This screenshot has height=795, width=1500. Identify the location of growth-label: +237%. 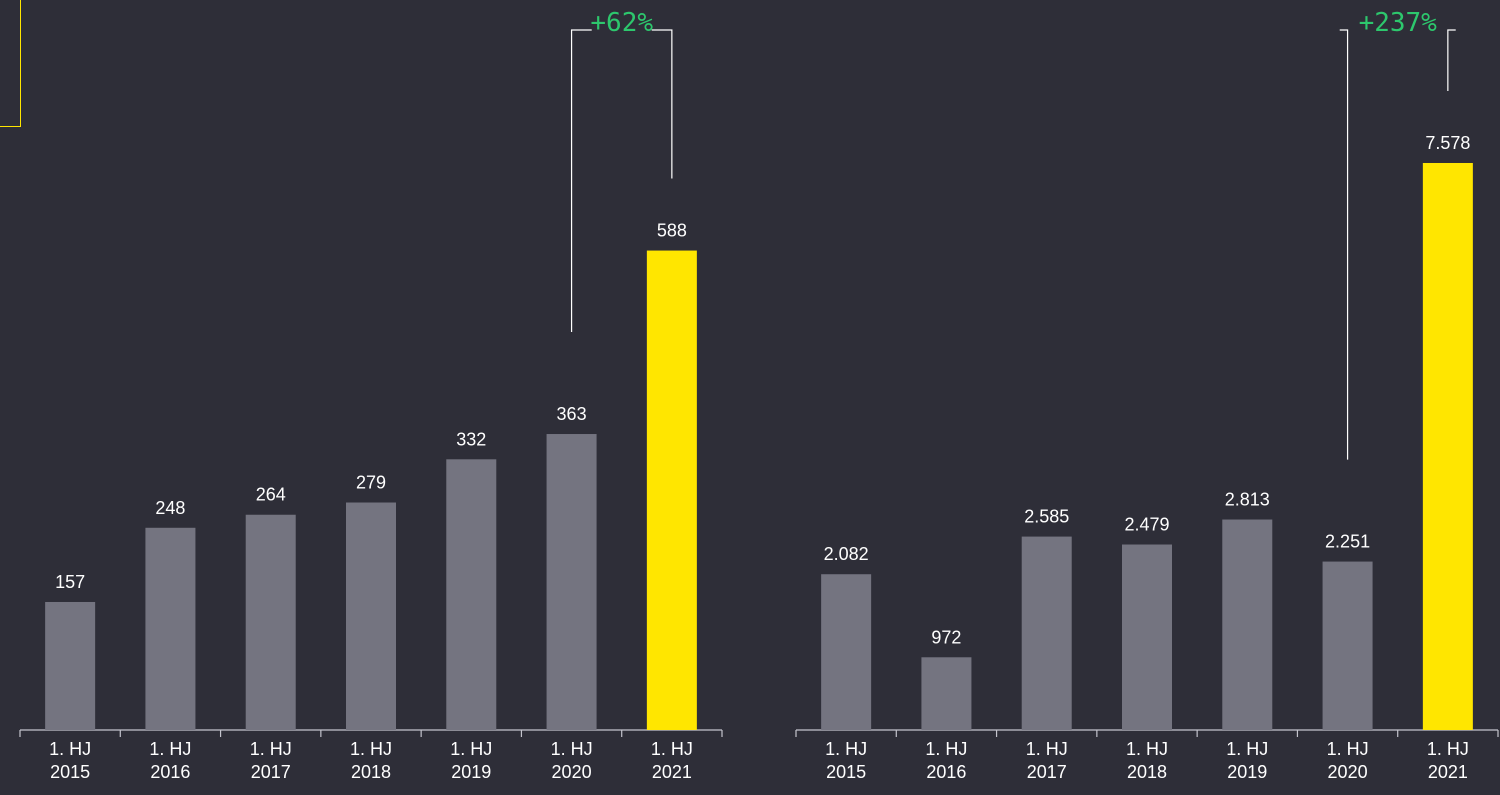
(1398, 23).